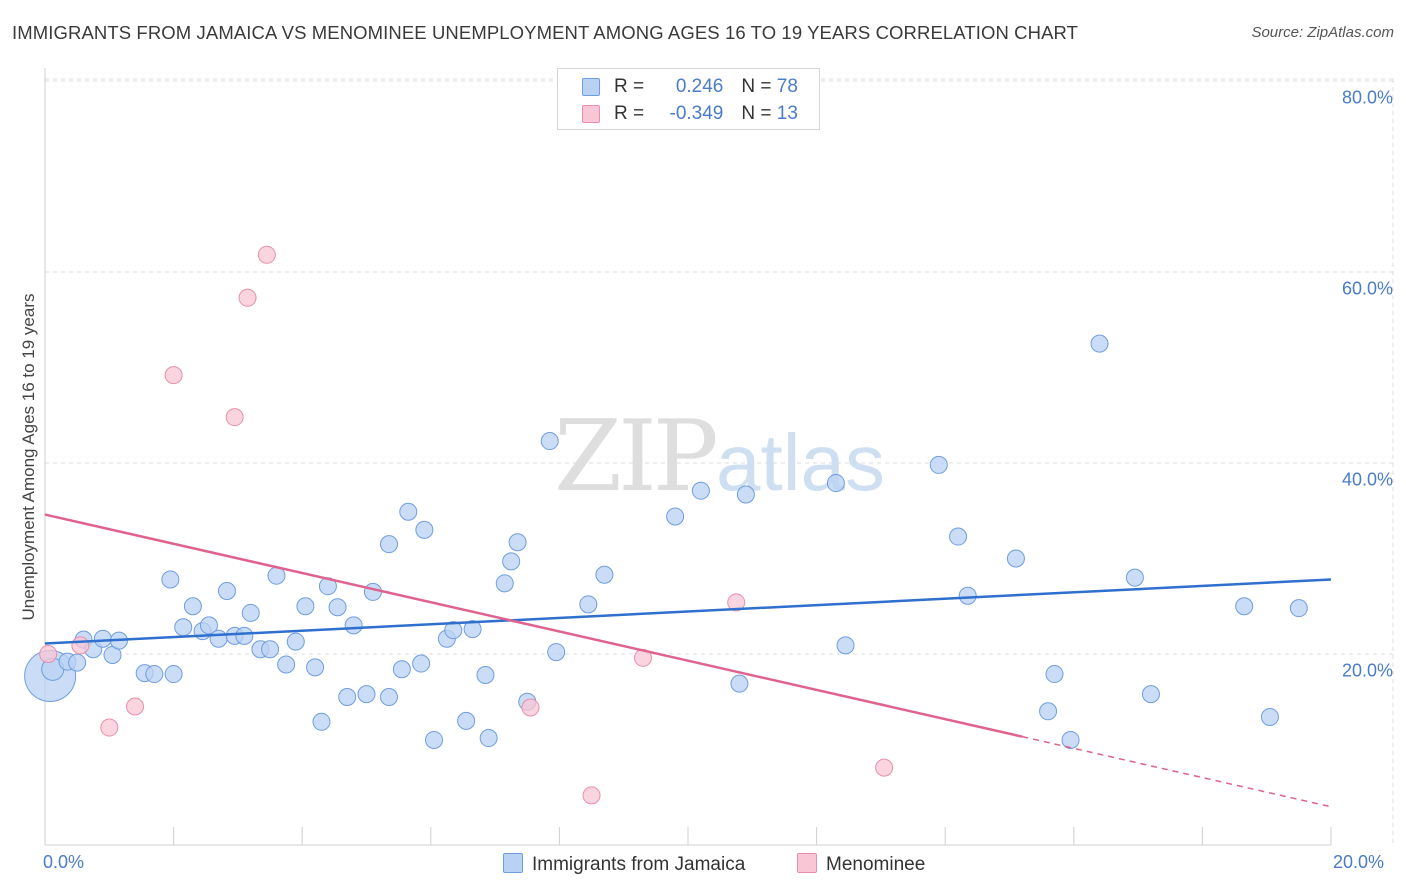  I want to click on y-tick-label-60: 60.0%, so click(1367, 288).